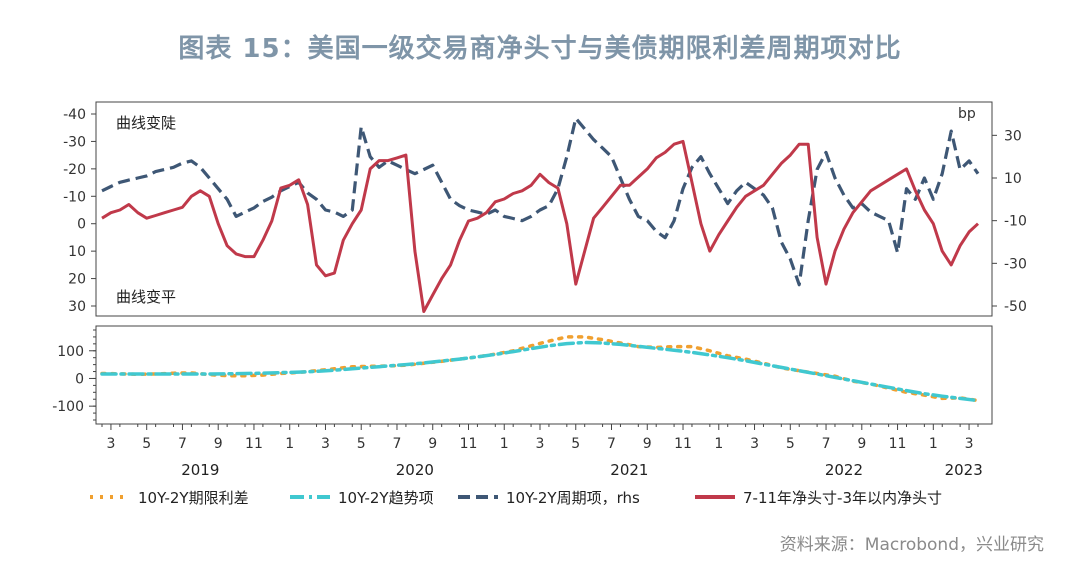 Image resolution: width=1080 pixels, height=588 pixels. What do you see at coordinates (79, 379) in the screenshot?
I see `lower-axis-tick-label: 0` at bounding box center [79, 379].